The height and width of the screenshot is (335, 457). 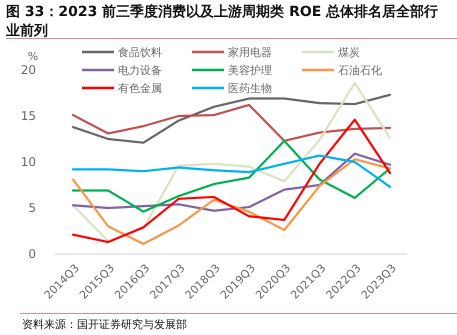 What do you see at coordinates (360, 70) in the screenshot?
I see `legend-label: 石油石化` at bounding box center [360, 70].